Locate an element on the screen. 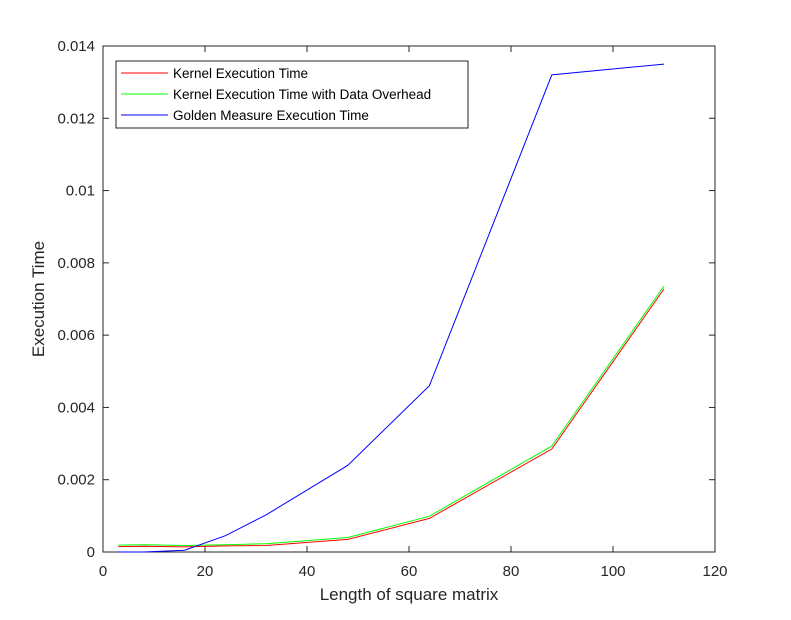 This screenshot has height=620, width=791. x-tick-label: 20 is located at coordinates (205, 571).